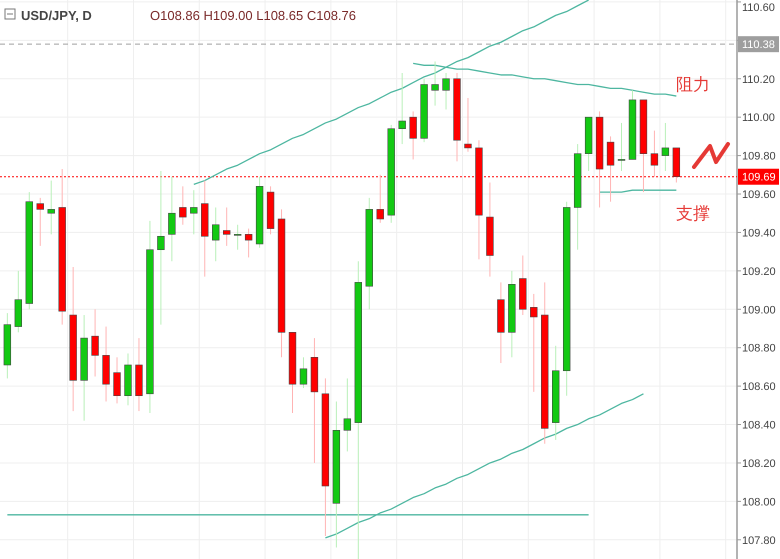 The height and width of the screenshot is (559, 780). I want to click on y-tick-label: 109.00, so click(759, 310).